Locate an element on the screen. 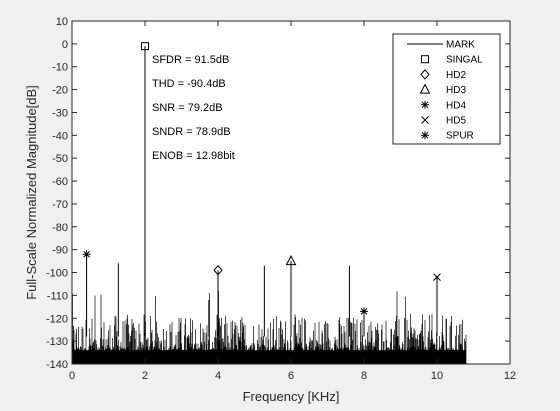 Image resolution: width=560 pixels, height=411 pixels. x-tick-label: 12 is located at coordinates (510, 376).